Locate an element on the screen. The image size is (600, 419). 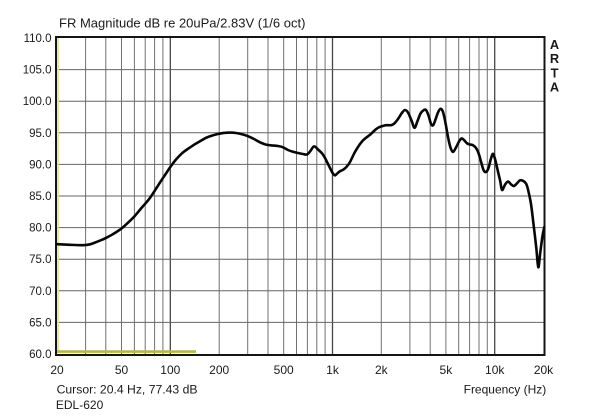
svg-text: 200 is located at coordinates (219, 370).